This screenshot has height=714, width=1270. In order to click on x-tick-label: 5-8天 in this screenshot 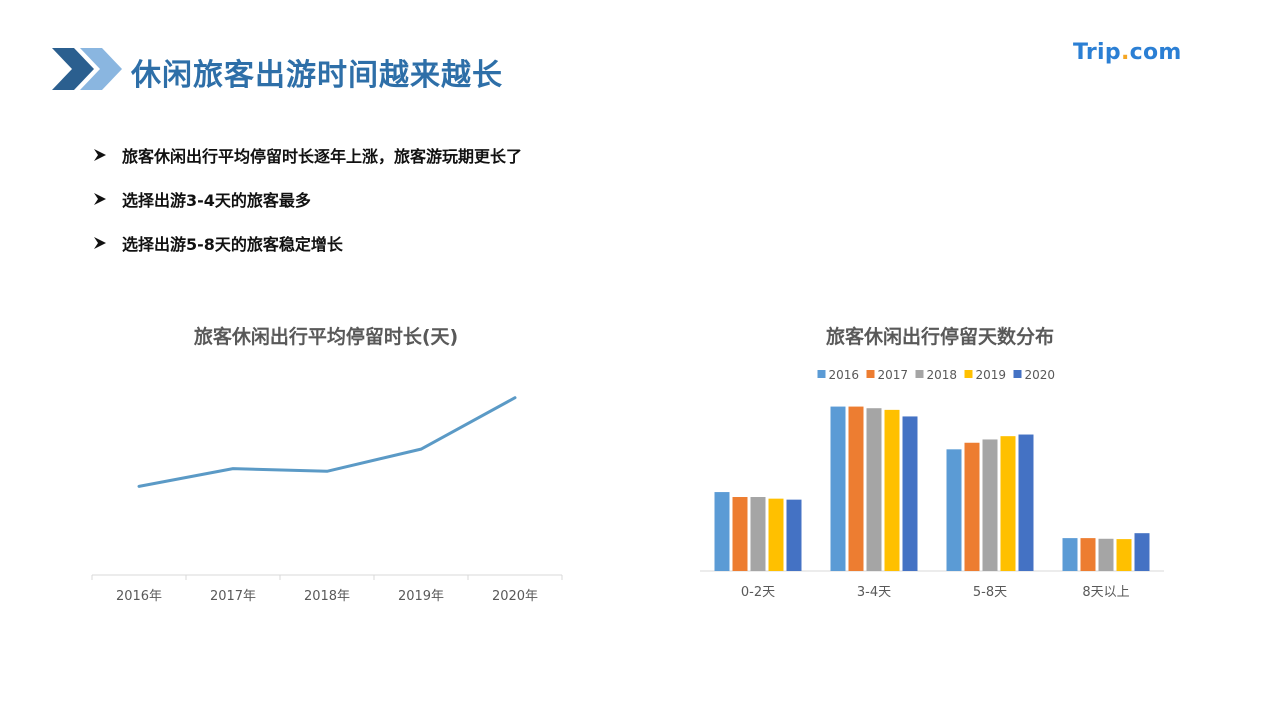, I will do `click(990, 592)`.